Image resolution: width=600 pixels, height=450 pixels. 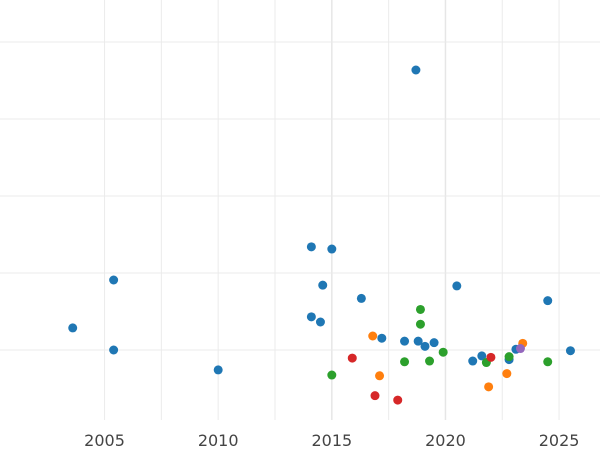 I want to click on x-tick-label: 2010, so click(x=218, y=440).